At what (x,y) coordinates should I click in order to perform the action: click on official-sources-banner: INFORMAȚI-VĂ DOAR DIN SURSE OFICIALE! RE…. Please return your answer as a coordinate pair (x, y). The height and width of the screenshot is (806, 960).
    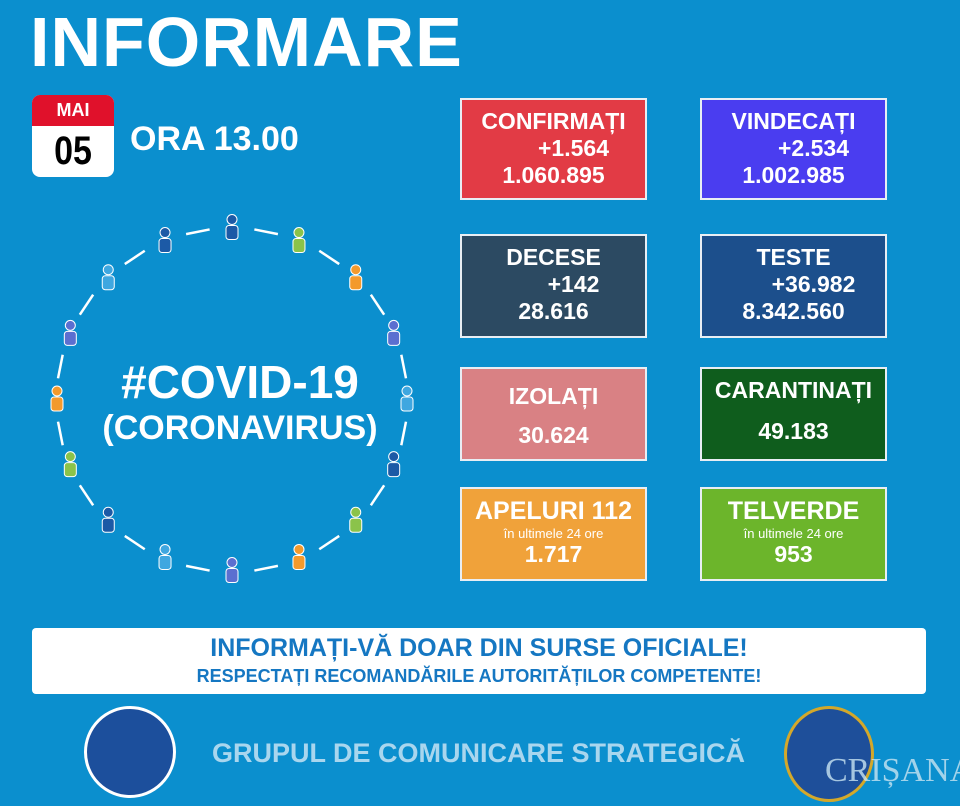
    Looking at the image, I should click on (479, 661).